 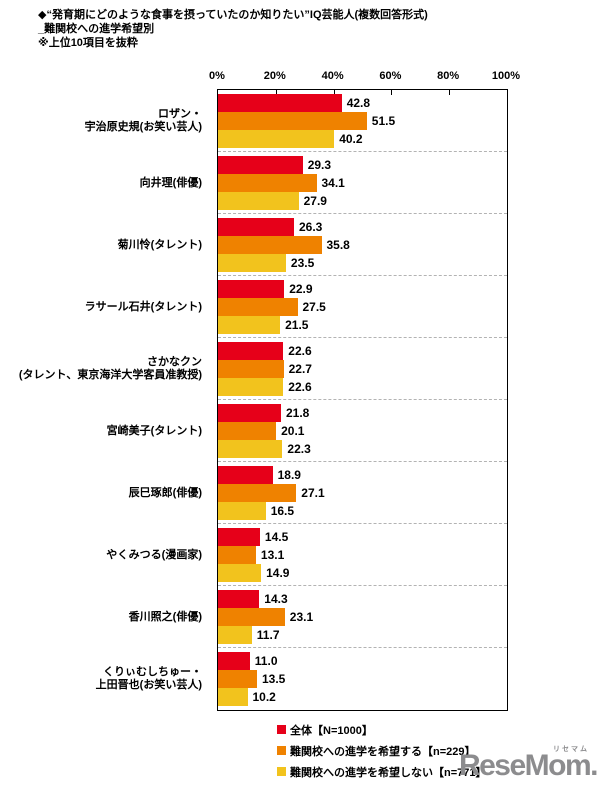 What do you see at coordinates (293, 431) in the screenshot?
I see `bar-value: 20.1` at bounding box center [293, 431].